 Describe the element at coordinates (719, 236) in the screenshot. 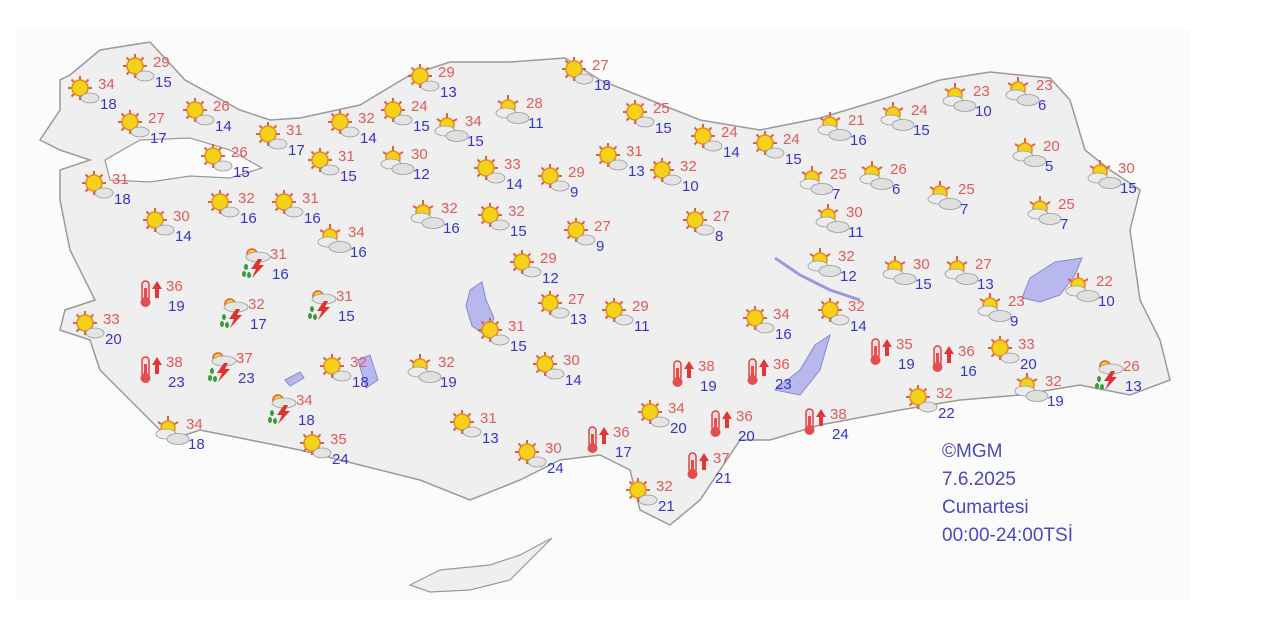

I see `low-temp: 8` at that location.